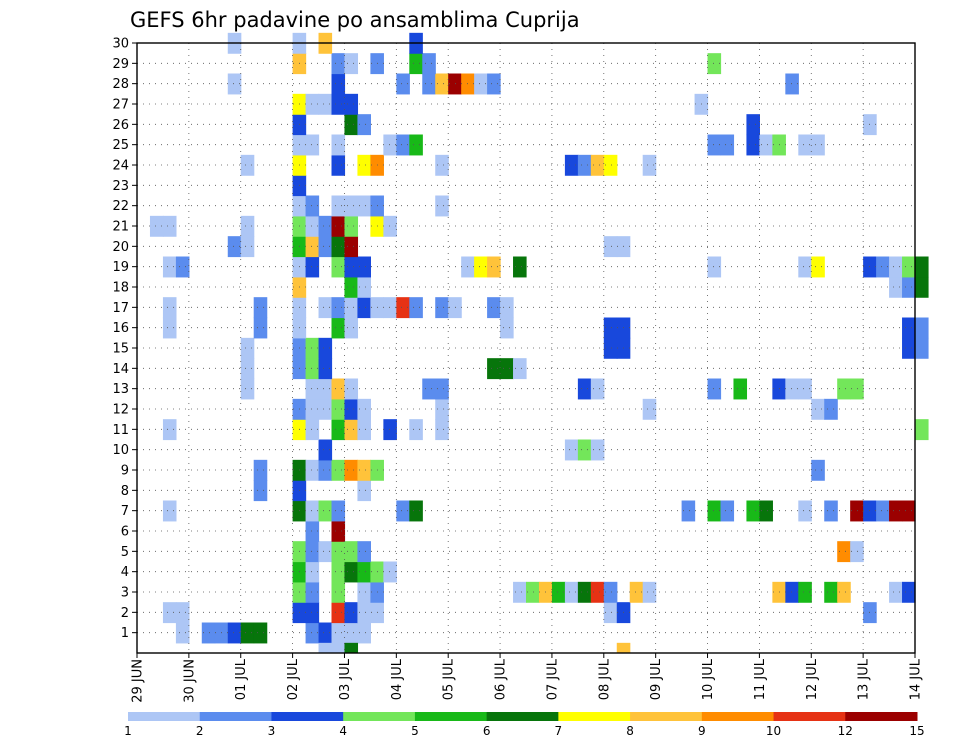 The width and height of the screenshot is (960, 742). Describe the element at coordinates (125, 593) in the screenshot. I see `y-tick-label: 3` at that location.